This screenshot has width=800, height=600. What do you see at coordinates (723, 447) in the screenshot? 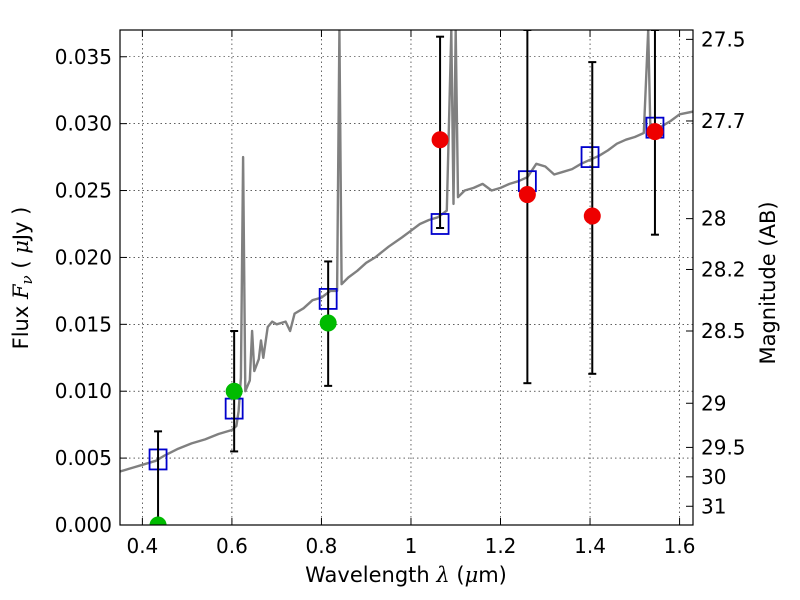
I see `right-tick-label: 29.5` at bounding box center [723, 447].